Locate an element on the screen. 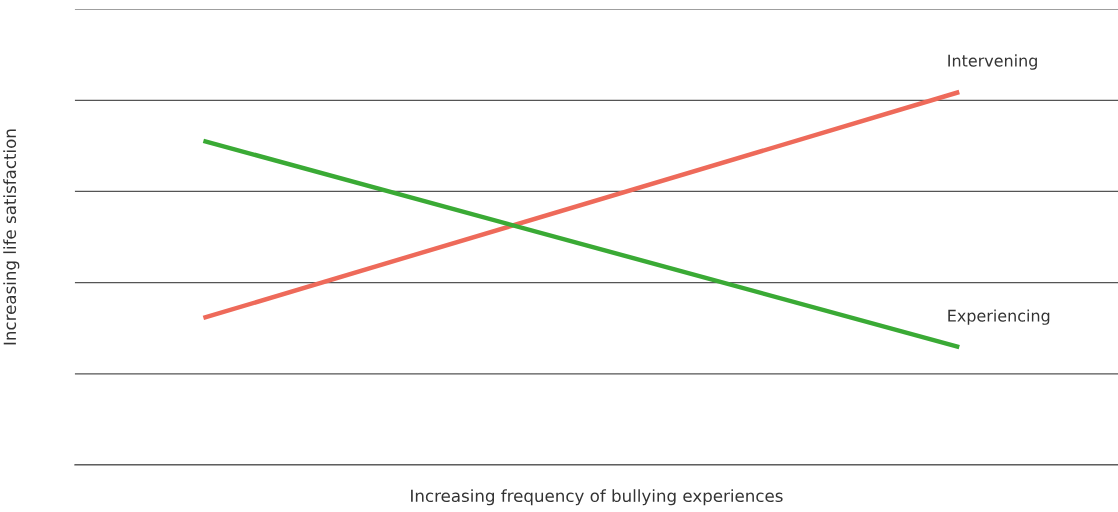 The width and height of the screenshot is (1118, 512). series-label: Experiencing is located at coordinates (999, 317).